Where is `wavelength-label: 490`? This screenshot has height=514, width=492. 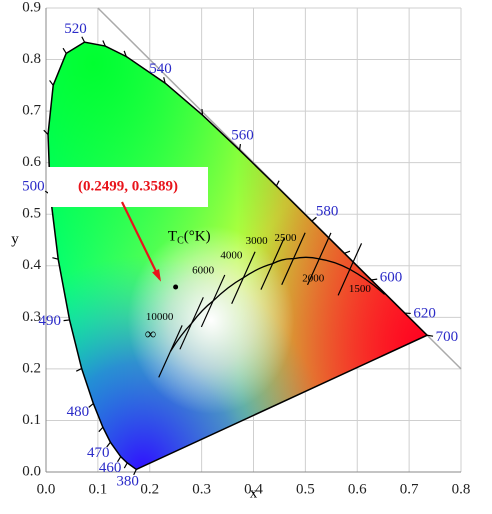 wavelength-label: 490 is located at coordinates (49, 321).